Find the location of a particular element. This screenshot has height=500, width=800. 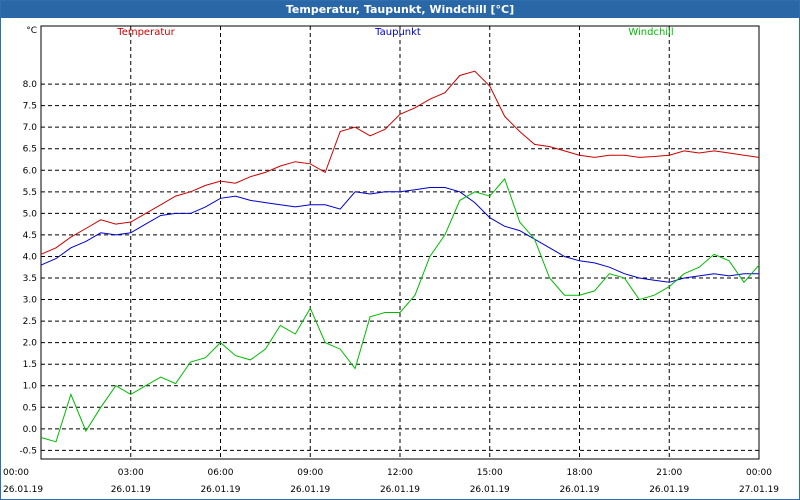

y-tick-label: 0.0 is located at coordinates (30, 430).